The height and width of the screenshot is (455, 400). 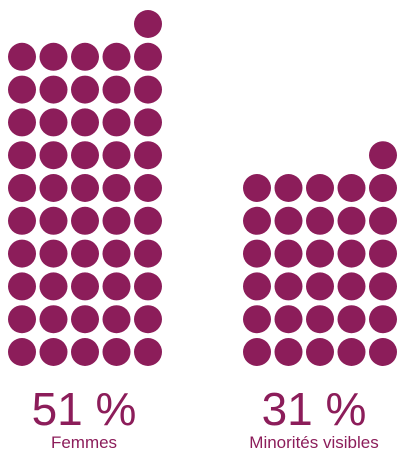 I want to click on value-label-minorites-visibles: 31 %, so click(x=314, y=409).